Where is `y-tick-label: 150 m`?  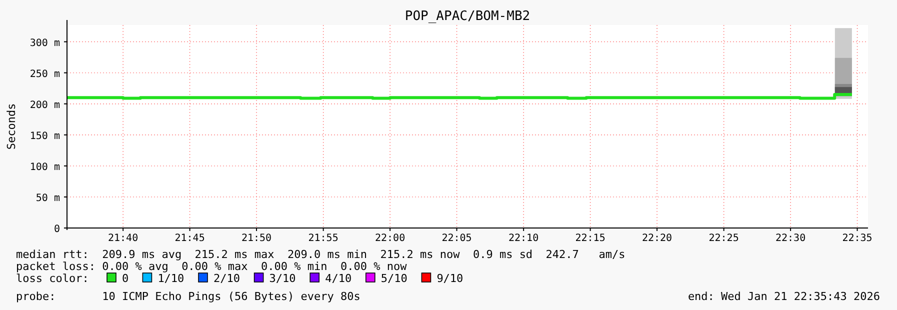
y-tick-label: 150 m is located at coordinates (45, 136).